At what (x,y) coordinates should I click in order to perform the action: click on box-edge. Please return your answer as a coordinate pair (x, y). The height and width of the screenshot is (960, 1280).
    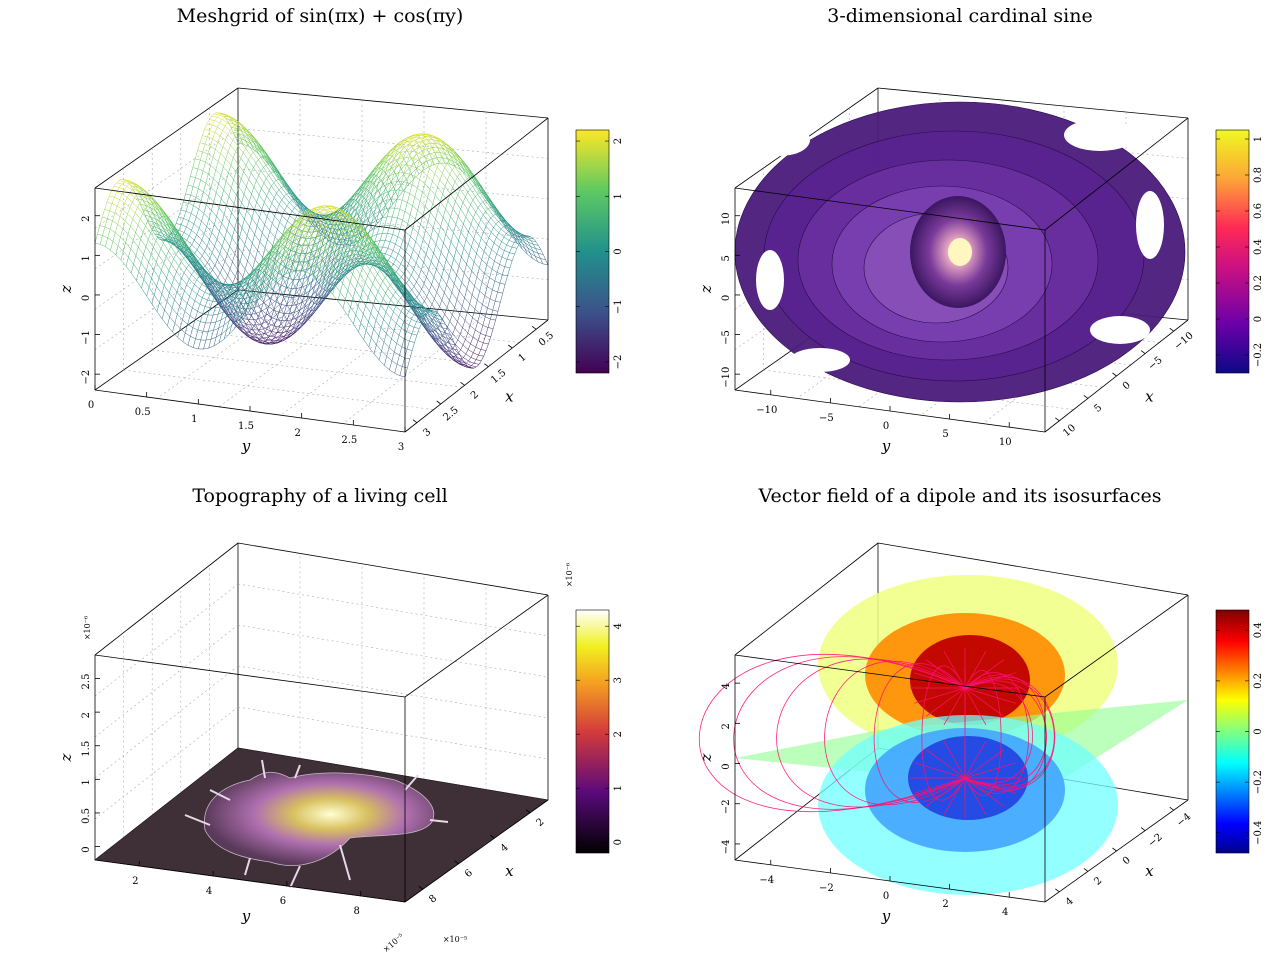
    Looking at the image, I should click on (166, 340).